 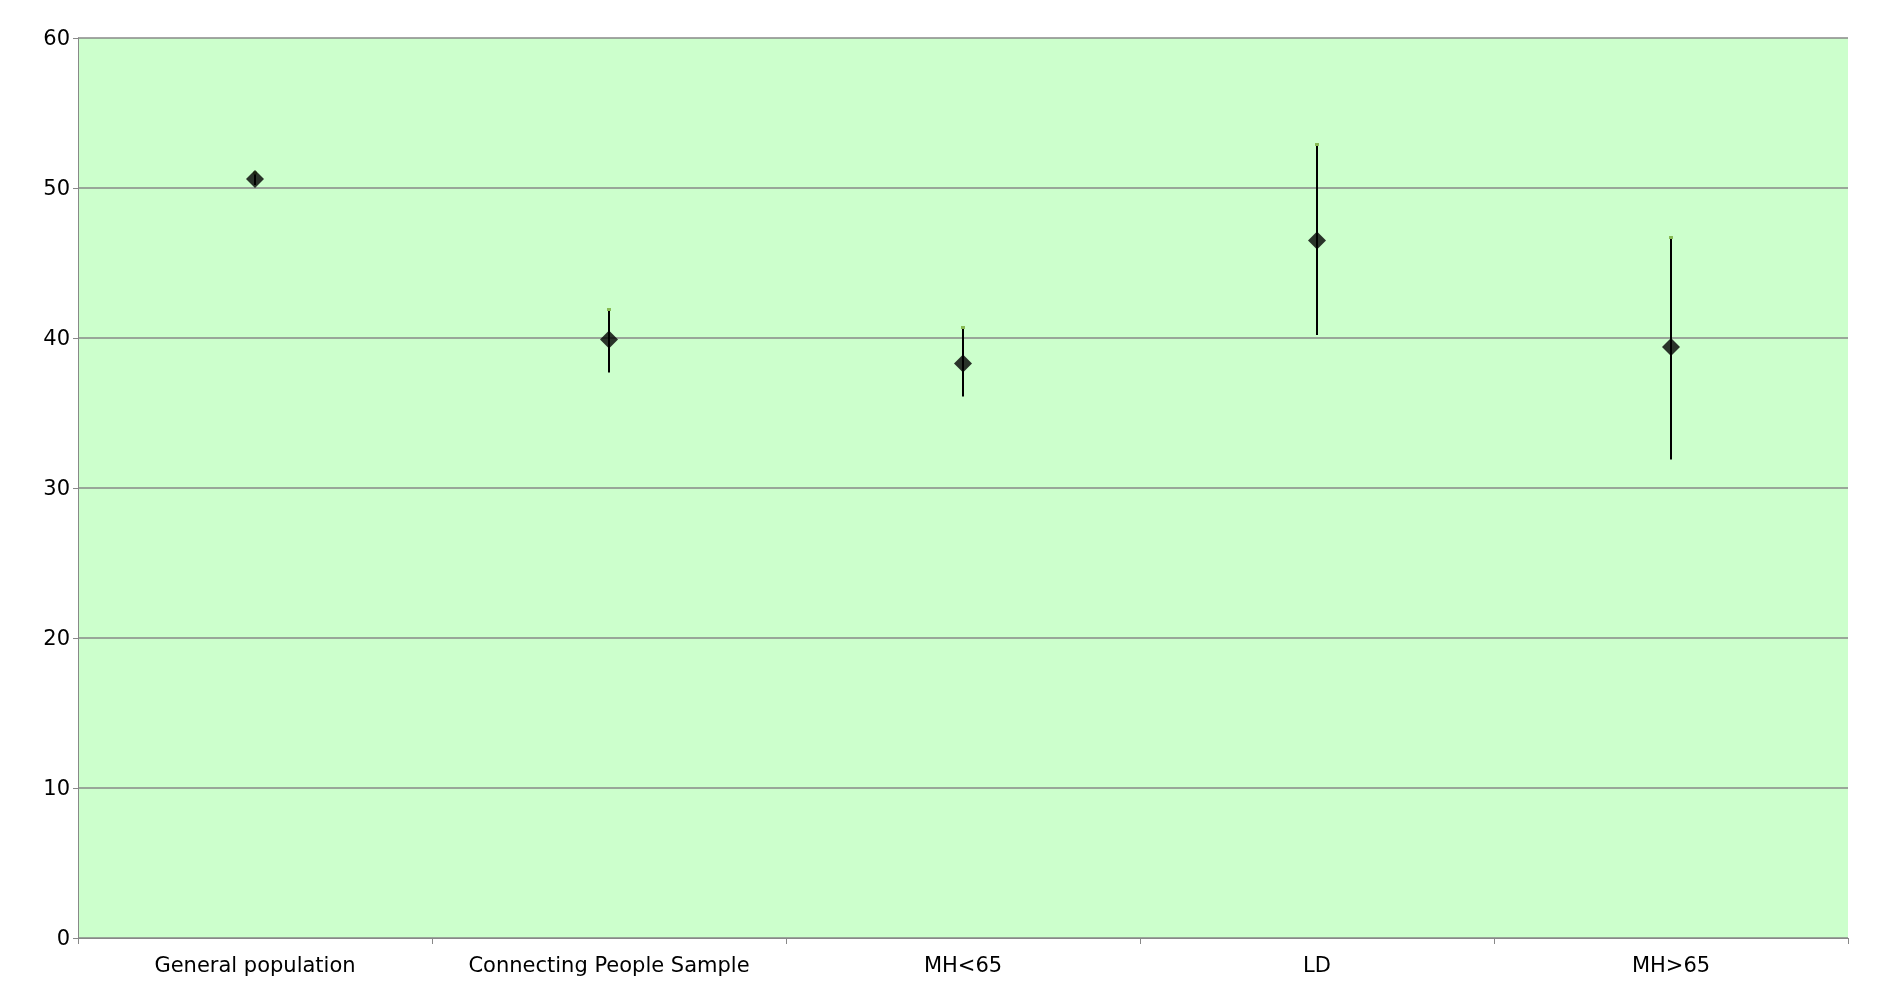 I want to click on y-tick-label: 20, so click(x=56, y=638).